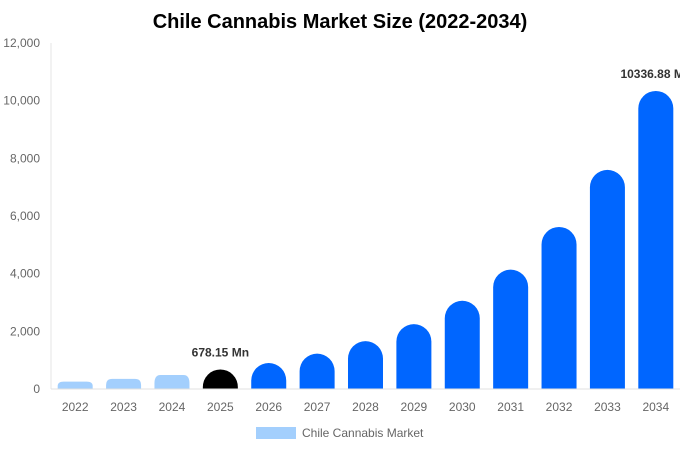 This screenshot has height=450, width=680. Describe the element at coordinates (21, 43) in the screenshot. I see `y-tick-label: 12,000` at that location.